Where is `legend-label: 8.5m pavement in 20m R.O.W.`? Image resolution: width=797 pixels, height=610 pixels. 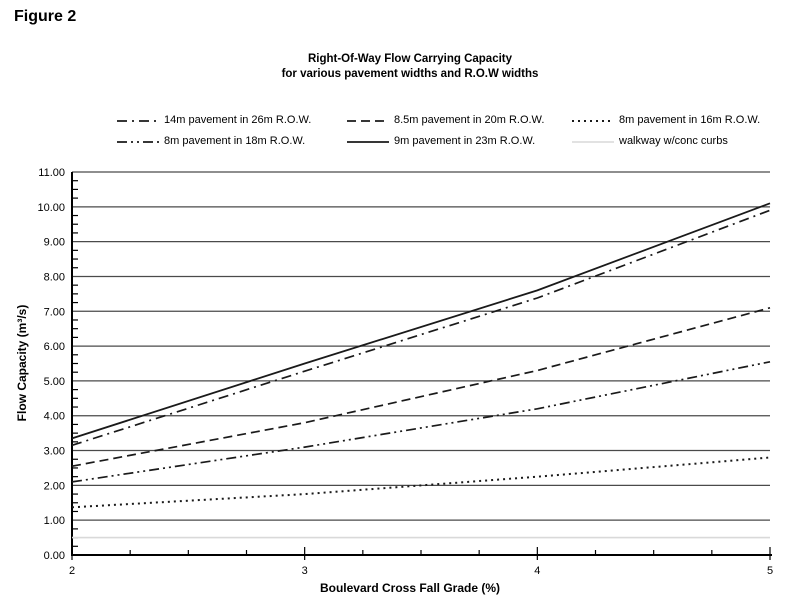
legend-label: 8.5m pavement in 20m R.O.W. is located at coordinates (469, 120).